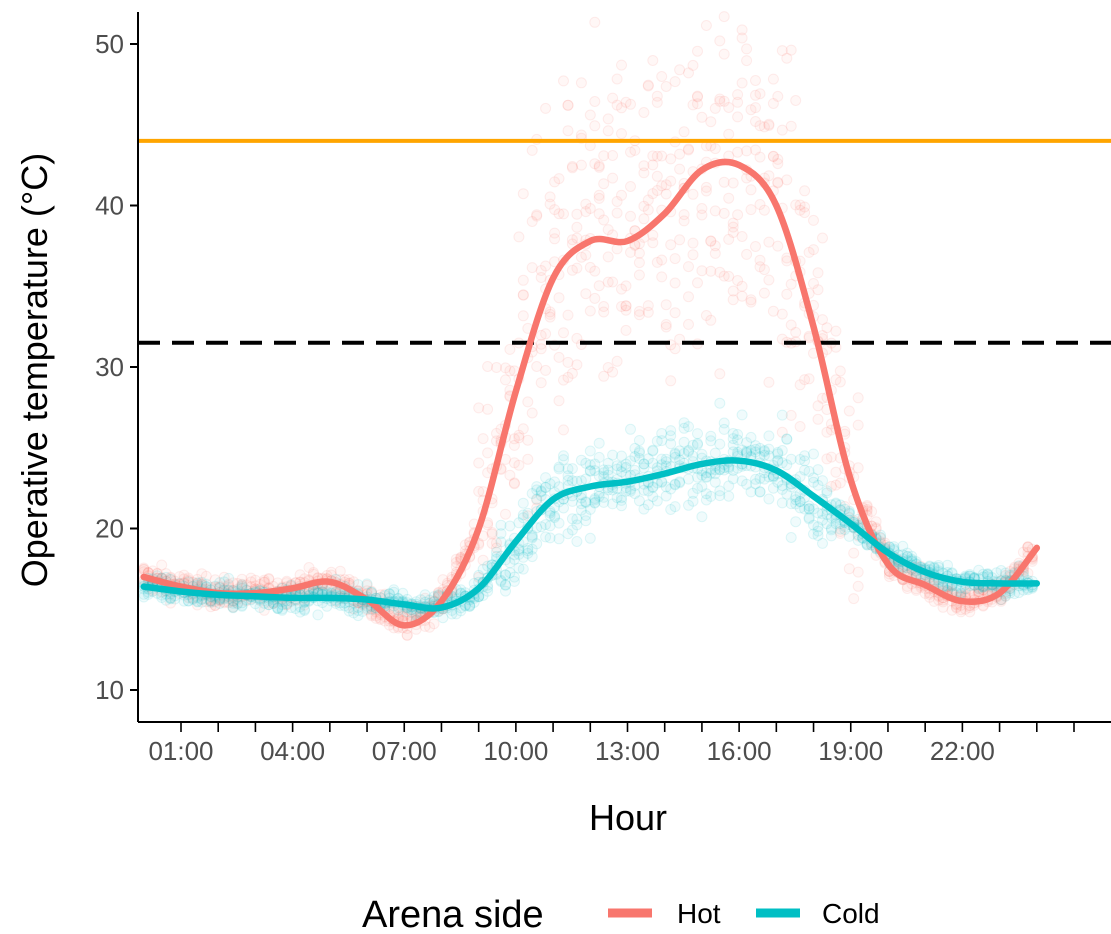  Describe the element at coordinates (739, 751) in the screenshot. I see `x-tick-label: 16:00` at that location.